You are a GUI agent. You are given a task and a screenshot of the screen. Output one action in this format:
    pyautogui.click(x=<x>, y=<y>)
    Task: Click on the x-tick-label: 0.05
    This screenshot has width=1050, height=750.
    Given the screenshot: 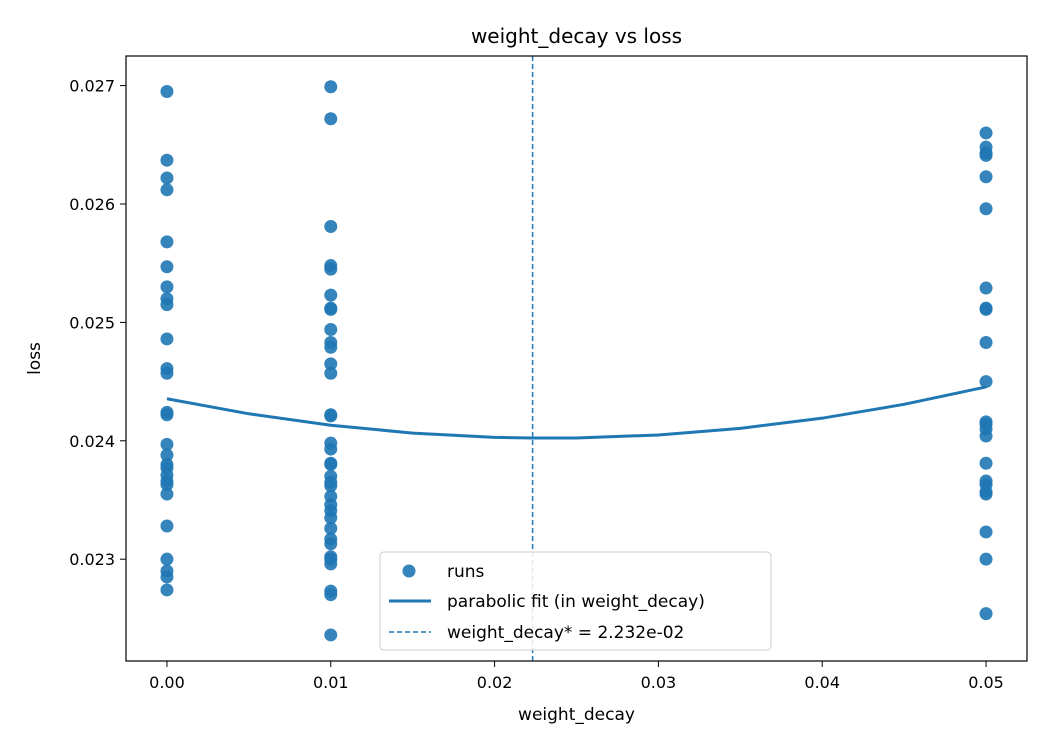 What is the action you would take?
    pyautogui.click(x=986, y=682)
    